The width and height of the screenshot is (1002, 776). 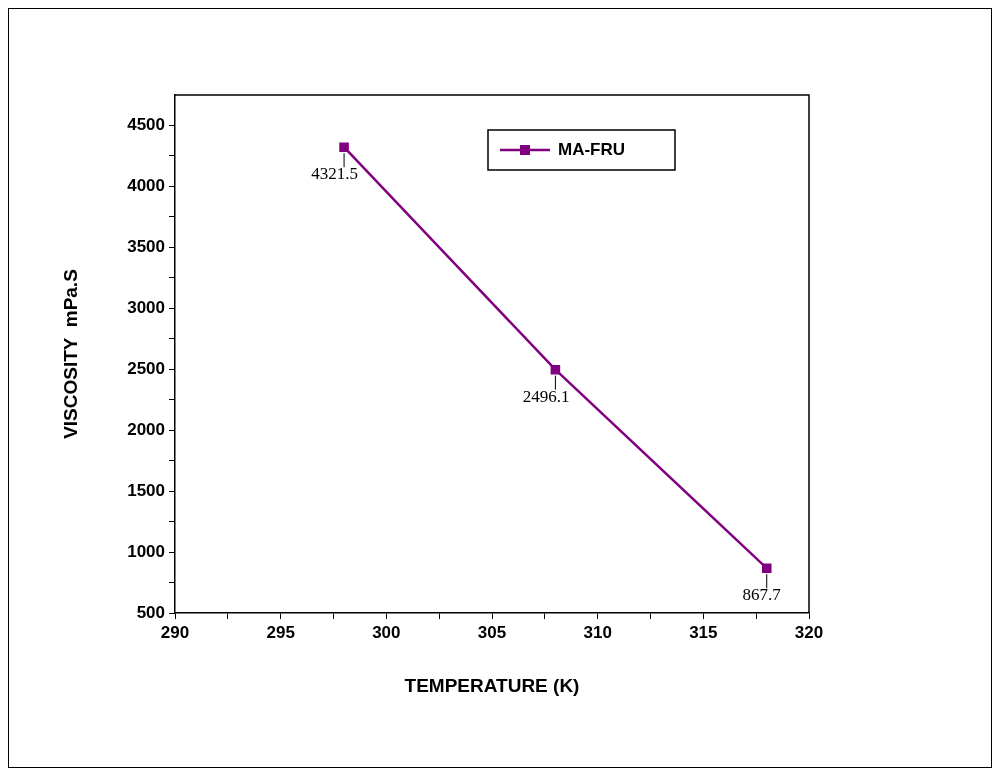 What do you see at coordinates (492, 685) in the screenshot?
I see `x-axis-title: TEMPERATURE (K)` at bounding box center [492, 685].